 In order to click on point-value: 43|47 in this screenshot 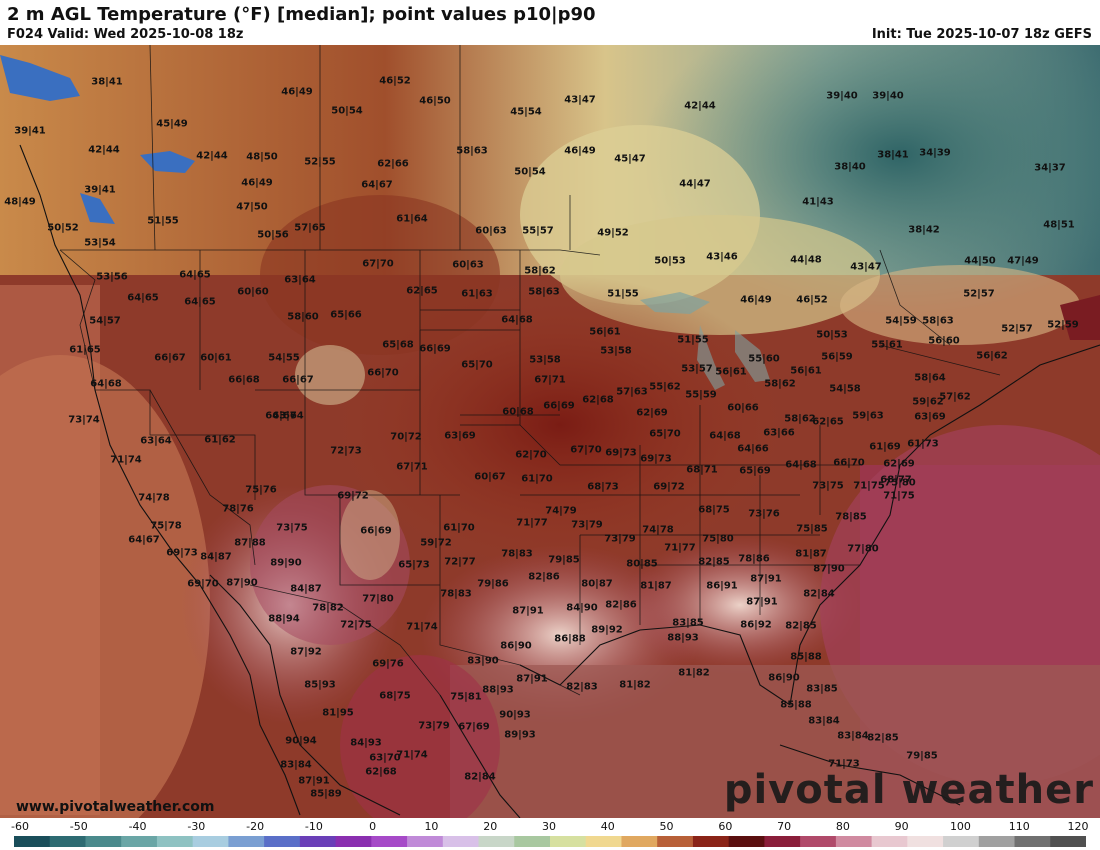, I will do `click(580, 100)`.